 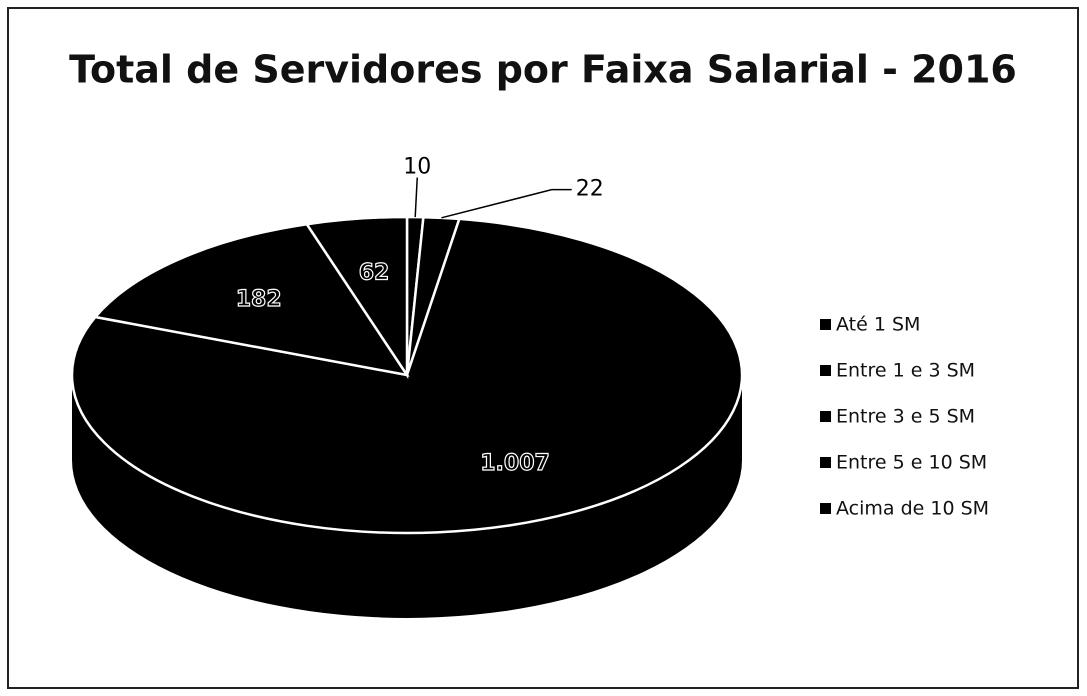 I want to click on legend-label: Entre 5 e 10 SM, so click(x=911, y=463).